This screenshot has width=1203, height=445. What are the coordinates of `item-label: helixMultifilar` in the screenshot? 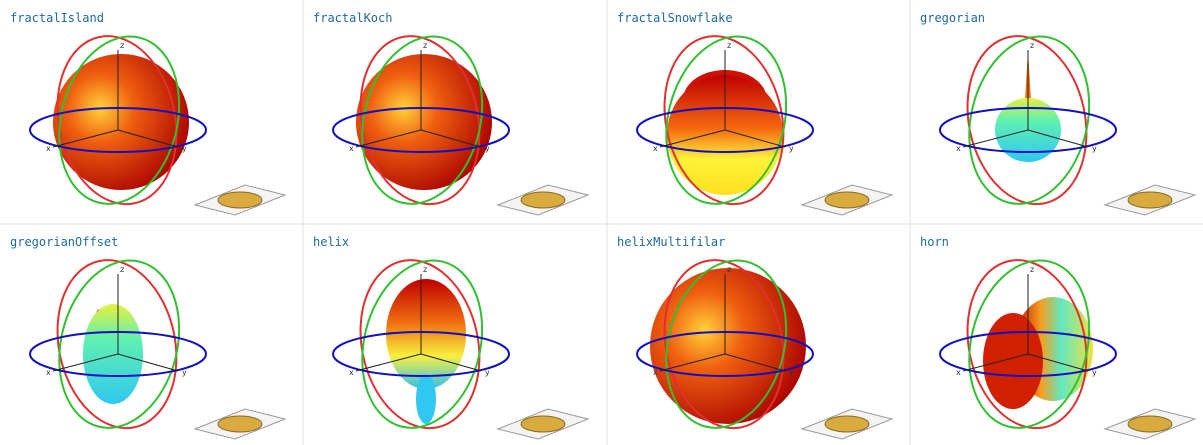 It's located at (671, 242).